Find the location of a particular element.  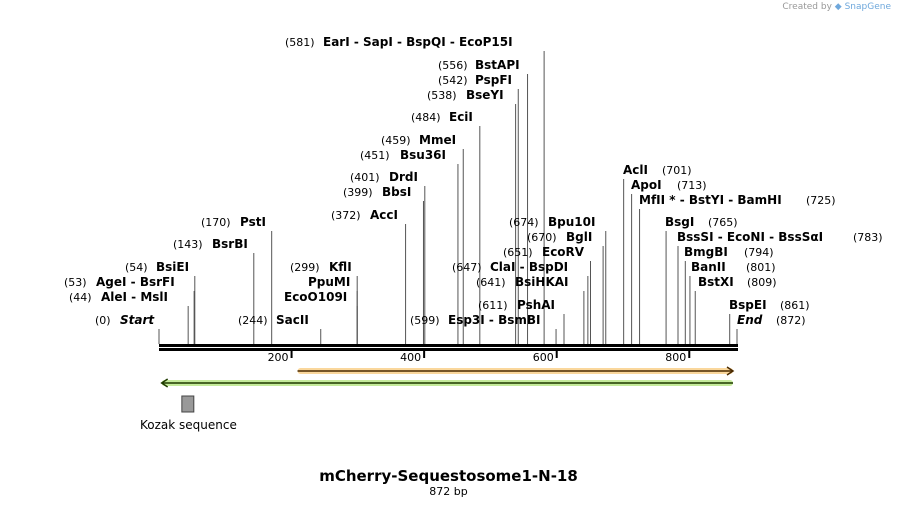

site-position-label: (538) is located at coordinates (442, 95).